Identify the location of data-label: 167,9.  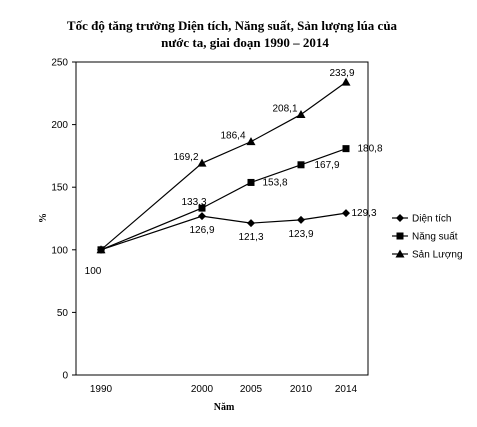
(326, 165).